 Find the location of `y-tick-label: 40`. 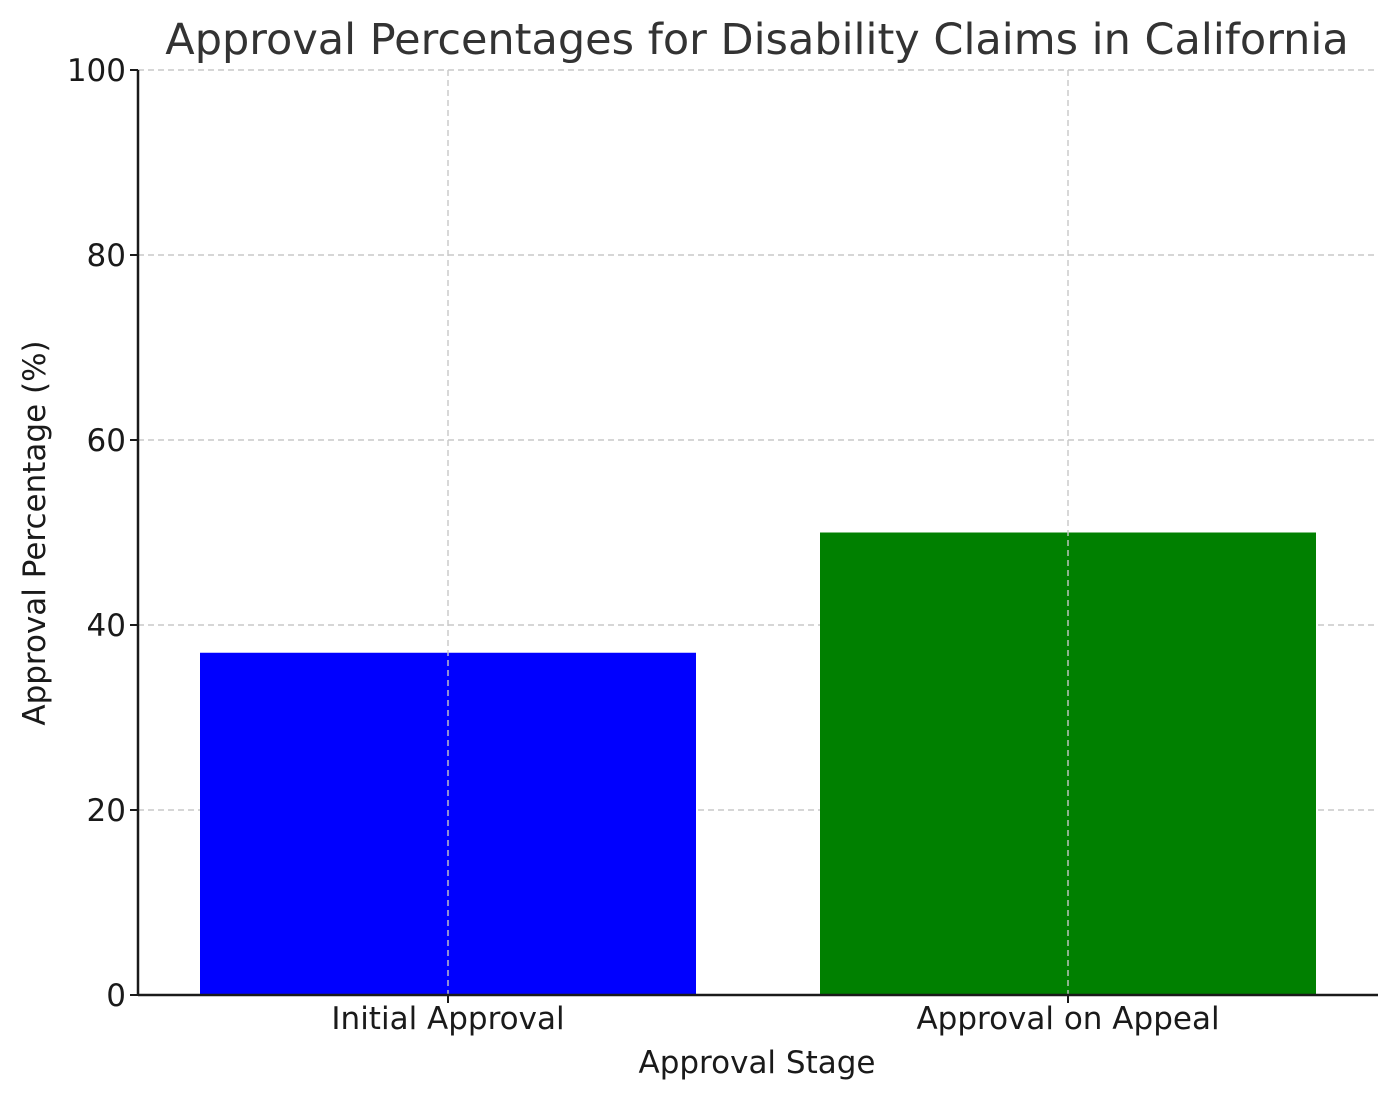

y-tick-label: 40 is located at coordinates (106, 626).